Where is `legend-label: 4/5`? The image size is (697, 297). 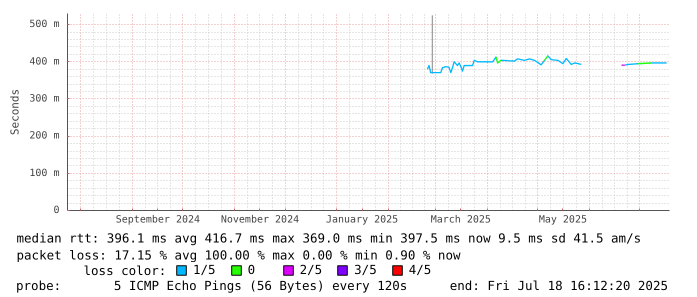 legend-label: 4/5 is located at coordinates (420, 269).